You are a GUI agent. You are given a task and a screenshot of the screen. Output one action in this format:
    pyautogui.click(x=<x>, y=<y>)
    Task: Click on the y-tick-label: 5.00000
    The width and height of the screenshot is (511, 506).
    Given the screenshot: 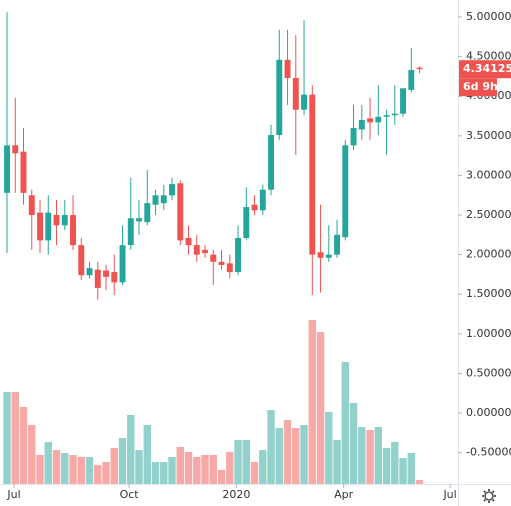 What is the action you would take?
    pyautogui.click(x=488, y=16)
    